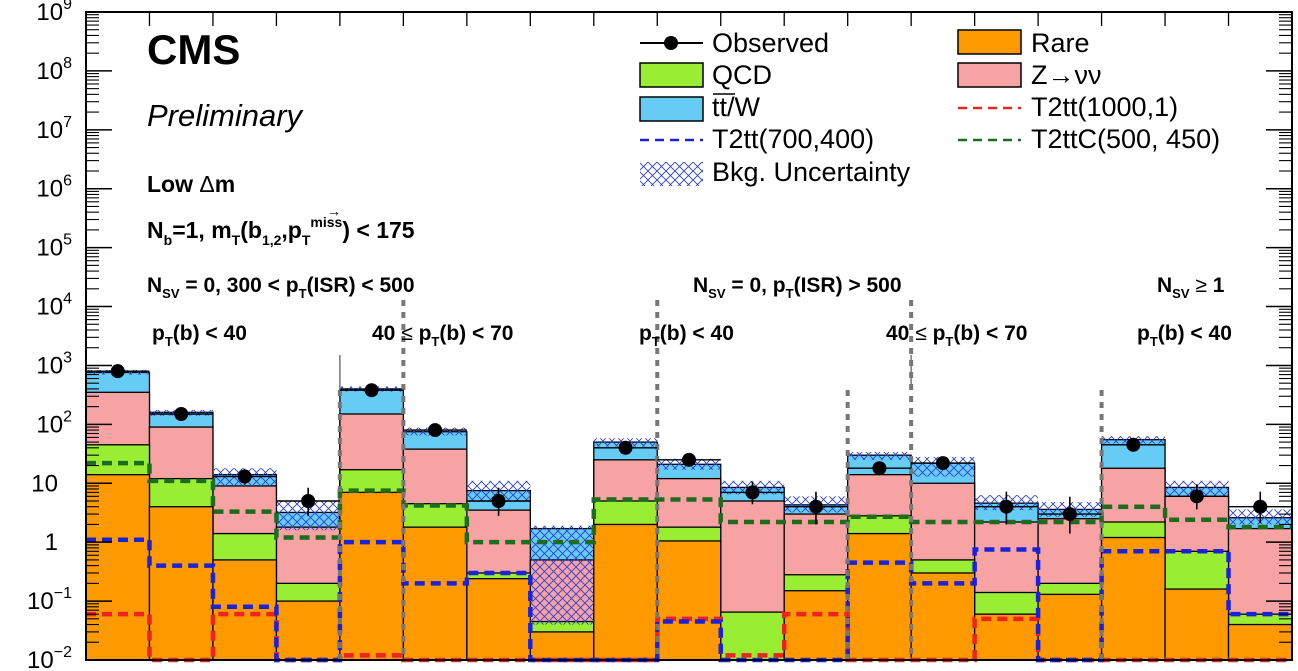  Describe the element at coordinates (54, 247) in the screenshot. I see `y-tick-label: 10⁵` at that location.